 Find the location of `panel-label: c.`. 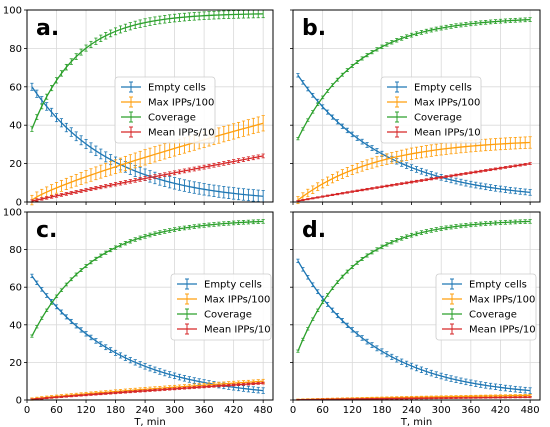

panel-label: c. is located at coordinates (46, 230).